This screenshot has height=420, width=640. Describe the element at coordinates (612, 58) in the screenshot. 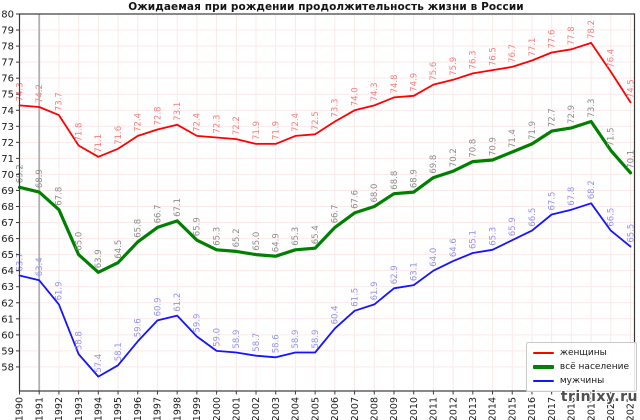

I see `data-label: 76.4` at that location.